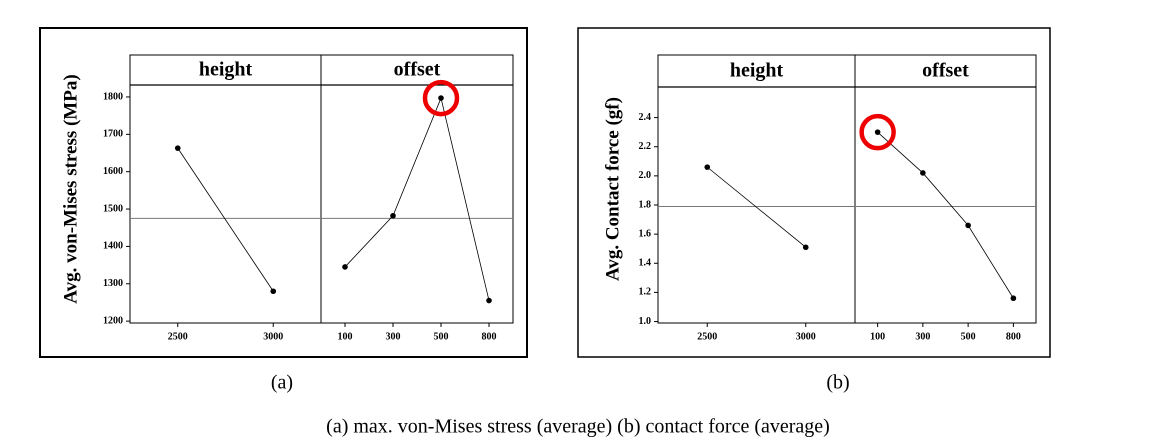 The image size is (1156, 448). I want to click on y-tick-label: 1500, so click(113, 208).